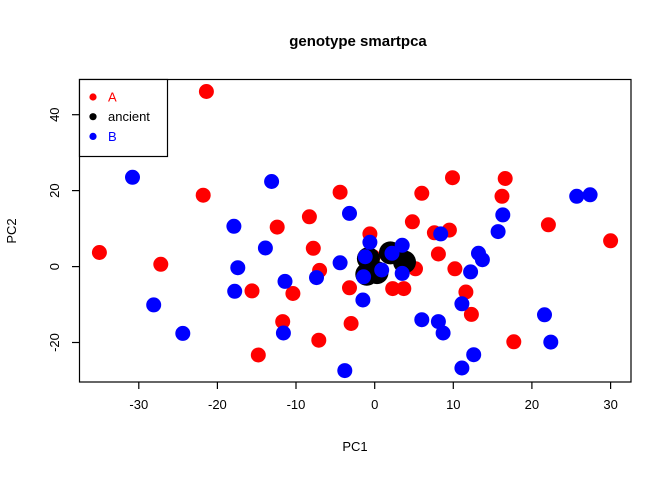 The width and height of the screenshot is (672, 485). I want to click on x-tick-label: -10, so click(296, 404).